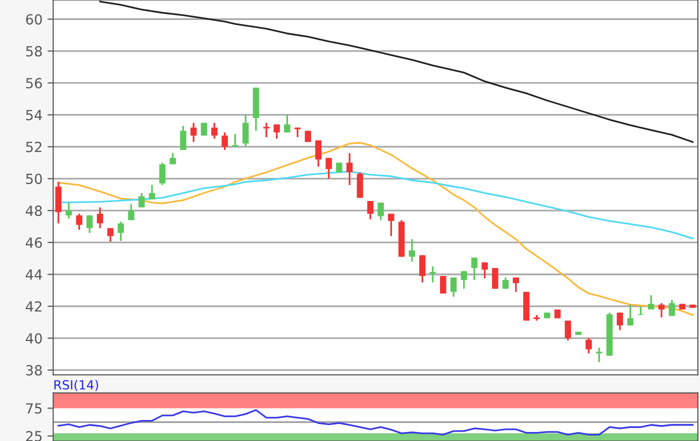 The height and width of the screenshot is (441, 700). What do you see at coordinates (34, 83) in the screenshot?
I see `y-tick-label: 56` at bounding box center [34, 83].